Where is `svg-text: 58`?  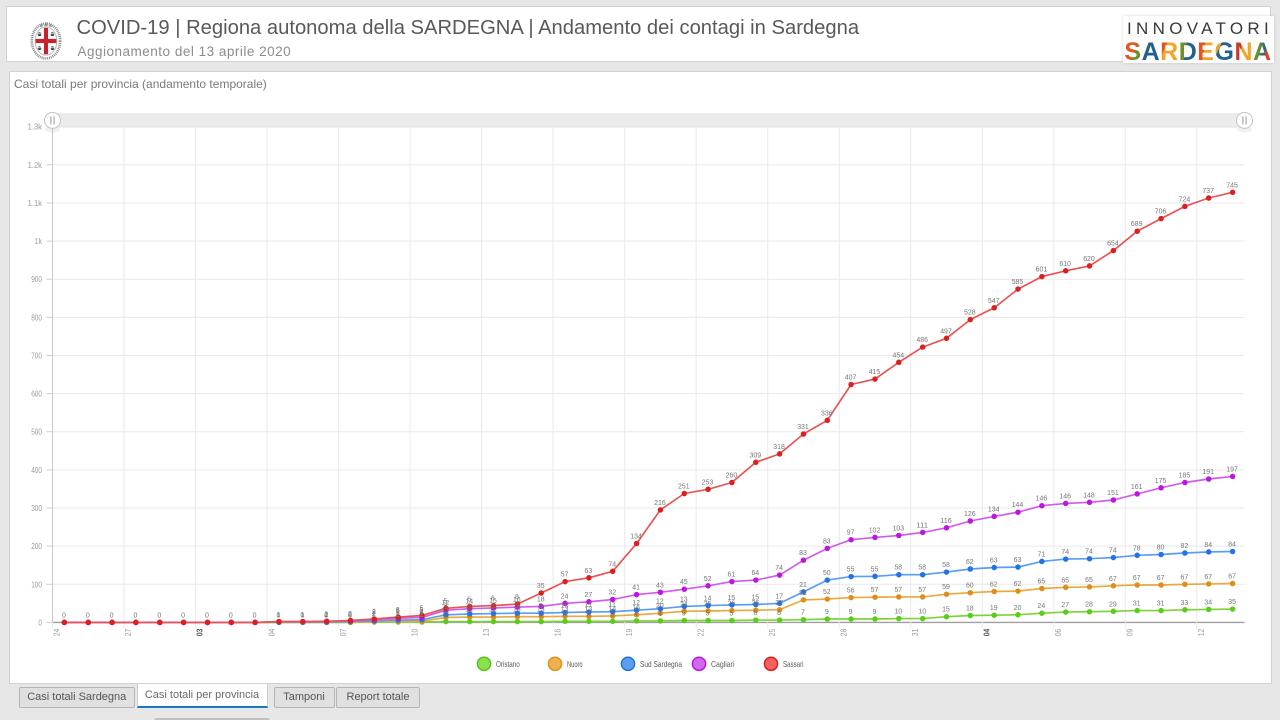
svg-text: 58 is located at coordinates (922, 567).